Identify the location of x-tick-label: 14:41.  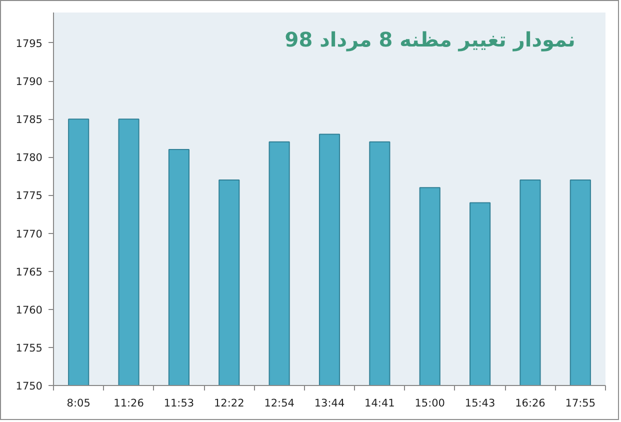
(379, 404).